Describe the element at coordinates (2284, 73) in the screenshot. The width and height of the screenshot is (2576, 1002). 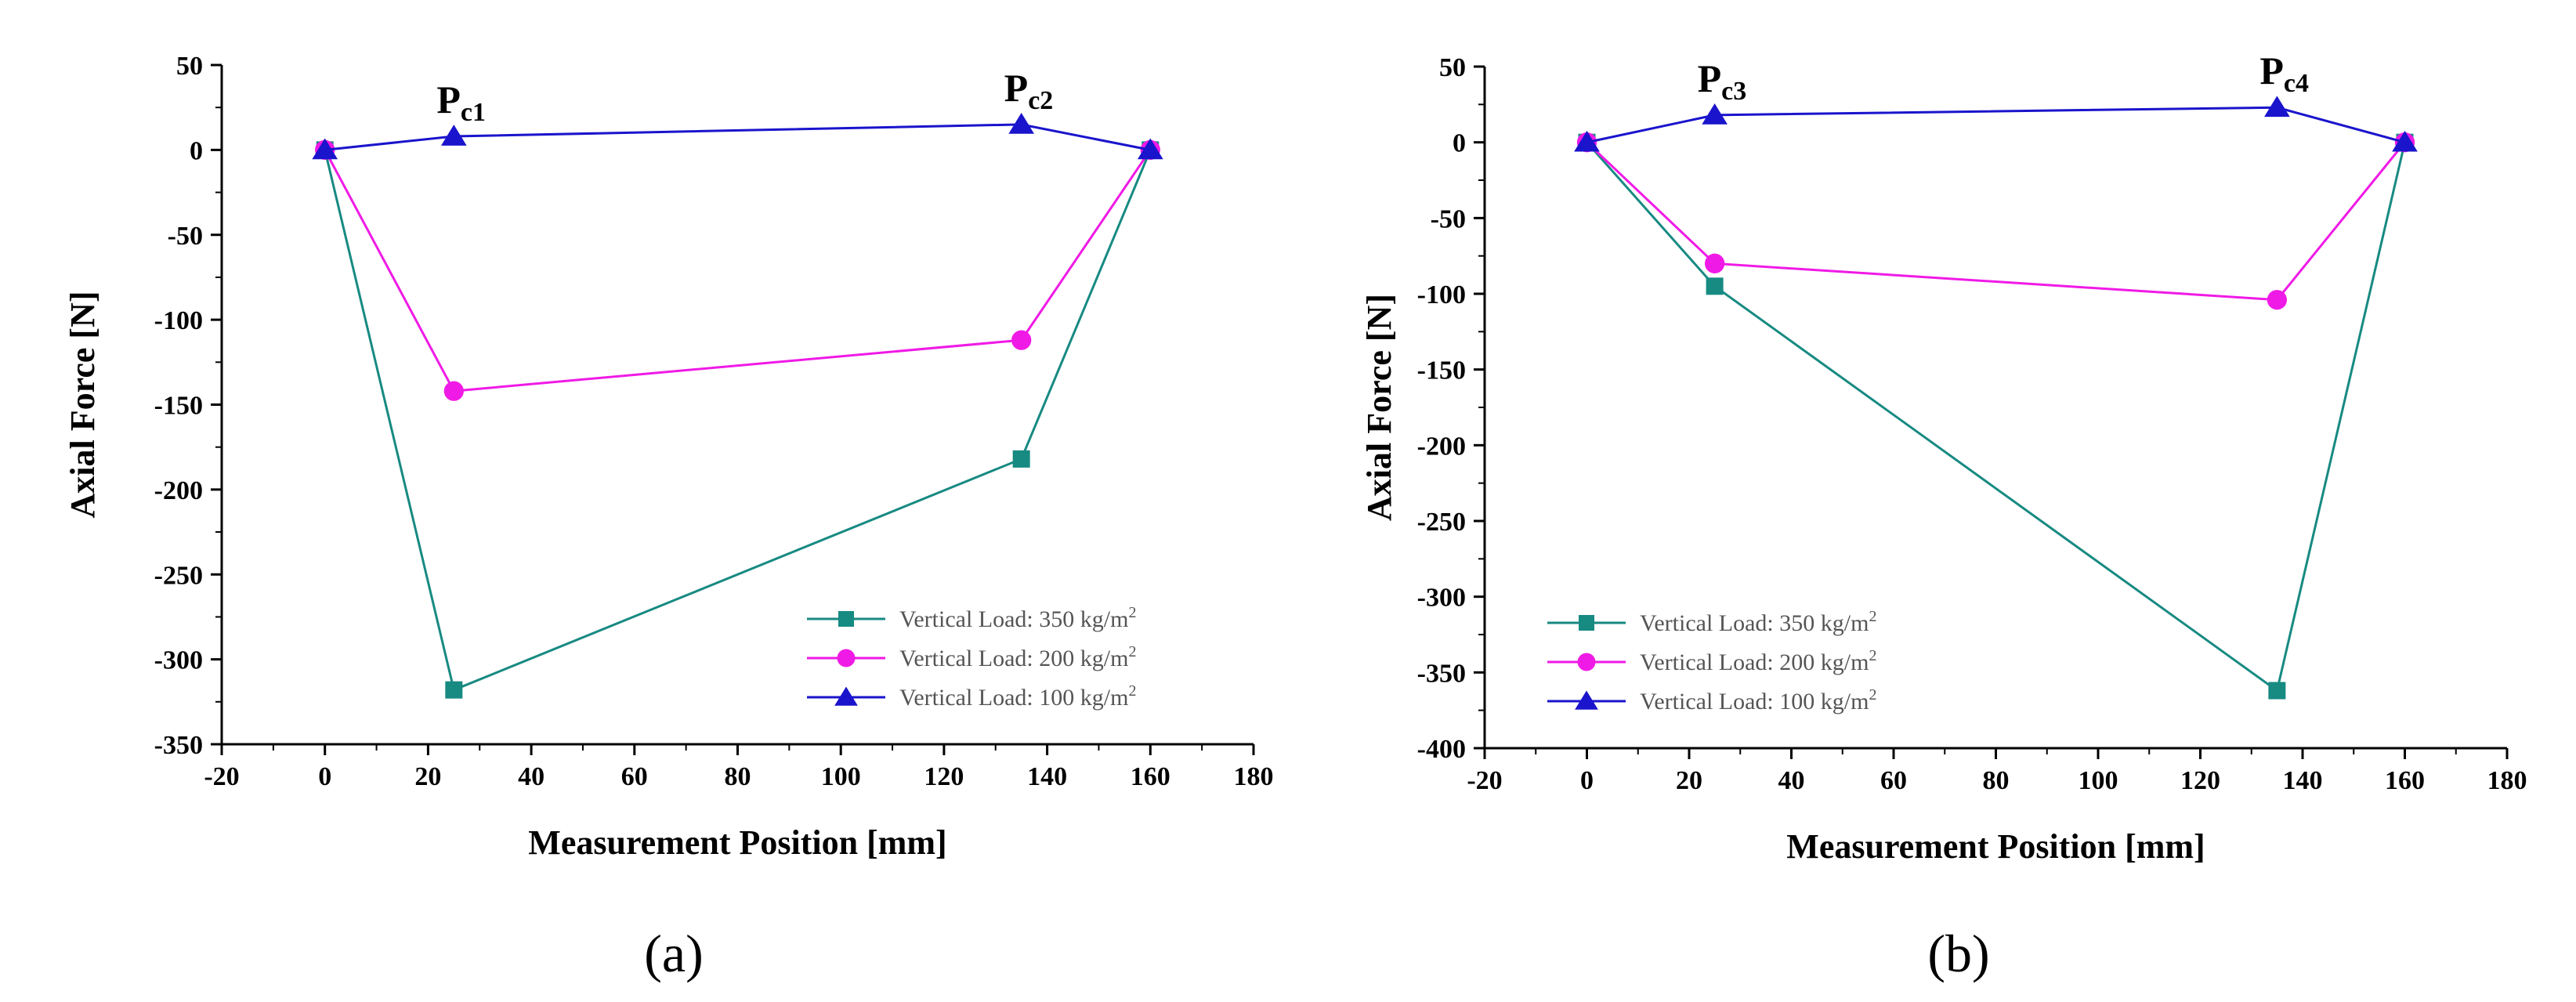
I see `point-annotation: Pc4` at that location.